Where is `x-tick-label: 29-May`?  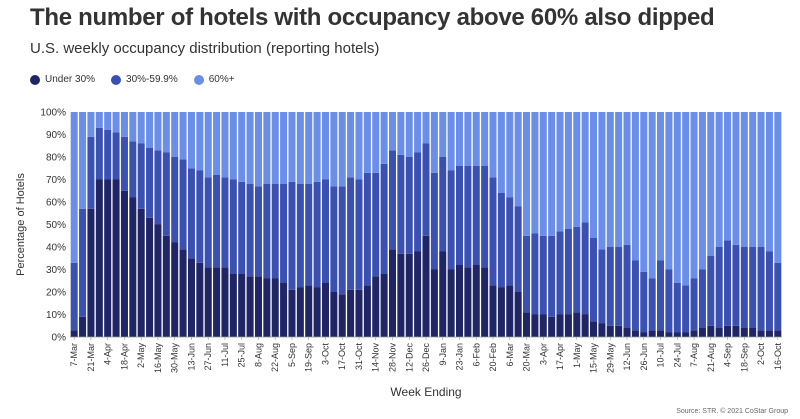
x-tick-label: 29-May is located at coordinates (610, 358).